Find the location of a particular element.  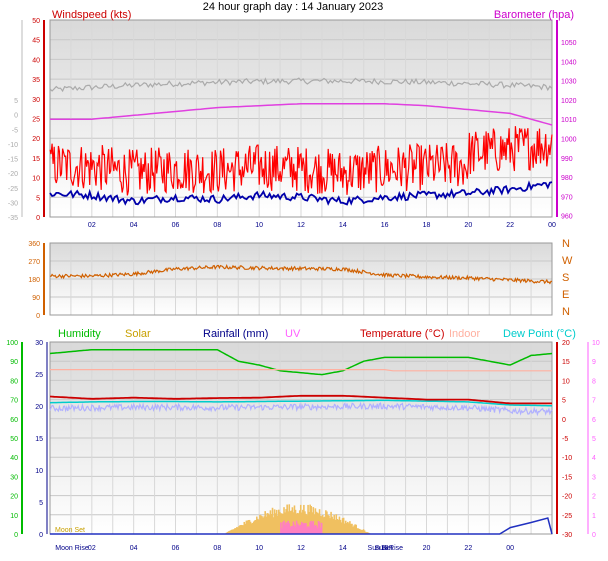

uv-tick-label: 4 is located at coordinates (594, 458).